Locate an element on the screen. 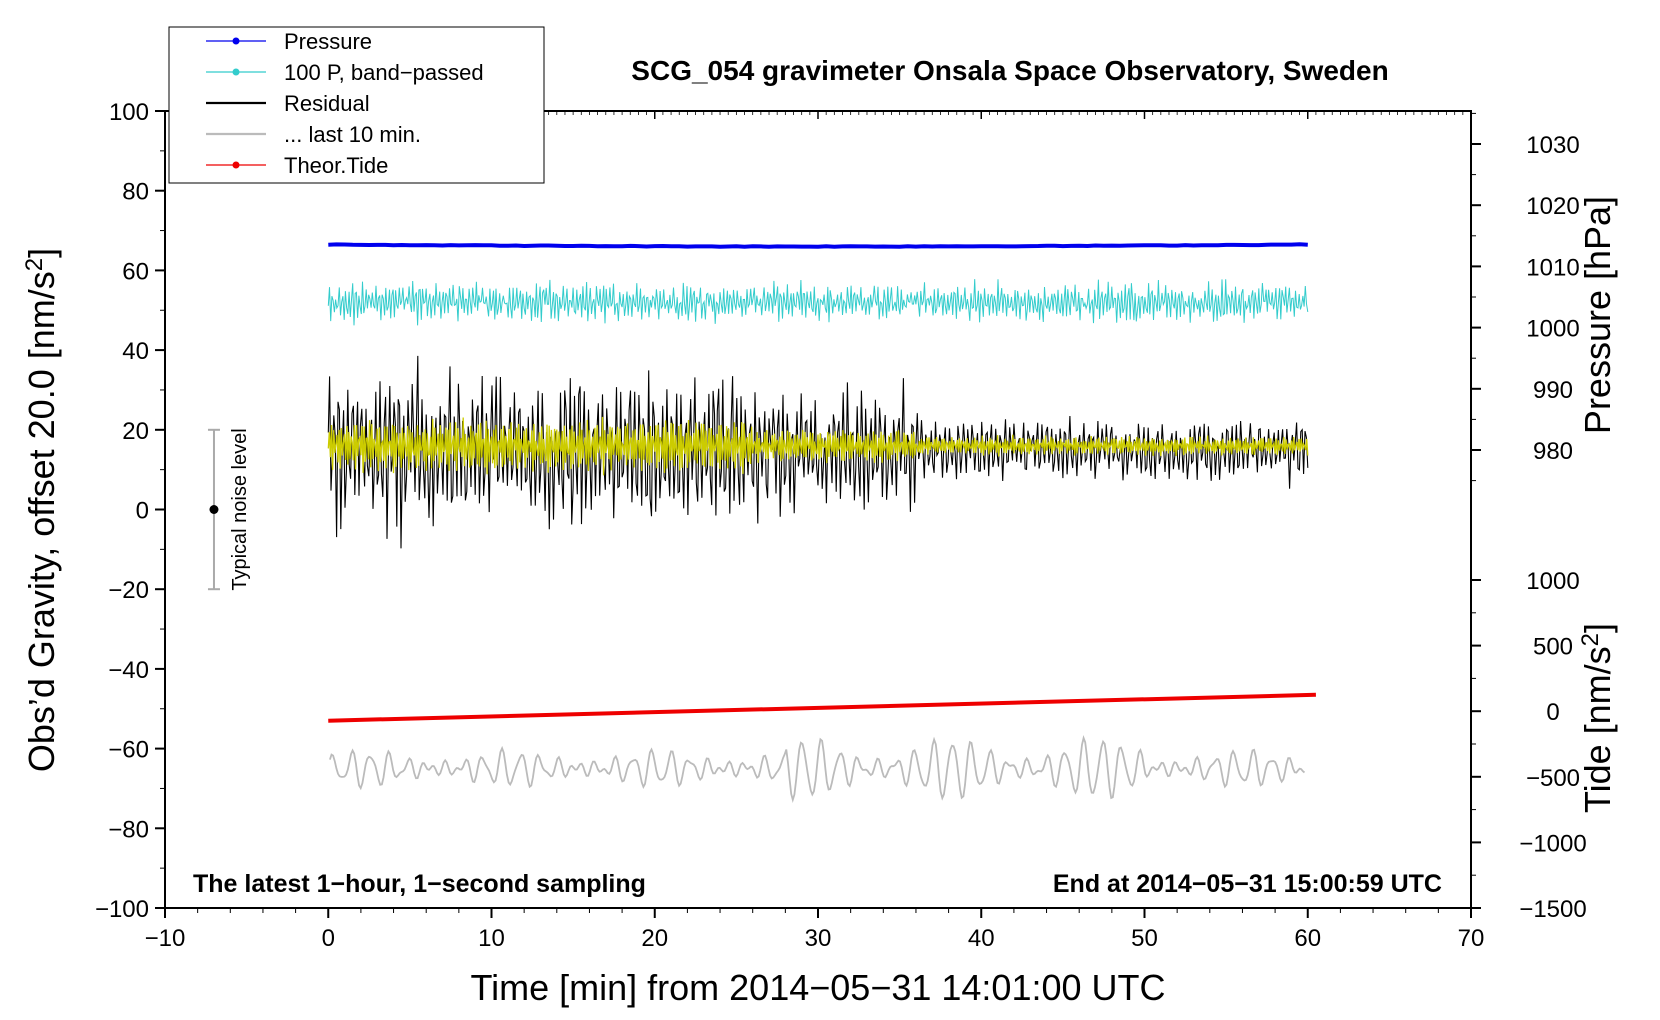 Image resolution: width=1660 pixels, height=1020 pixels. tide-tick-label: −1000 is located at coordinates (1552, 843).